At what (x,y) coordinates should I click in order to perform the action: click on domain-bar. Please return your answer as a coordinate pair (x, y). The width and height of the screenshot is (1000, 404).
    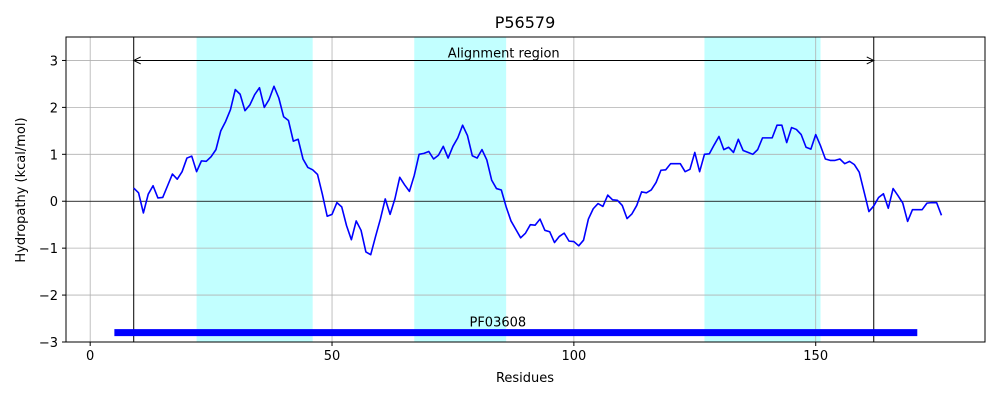
    Looking at the image, I should click on (516, 333).